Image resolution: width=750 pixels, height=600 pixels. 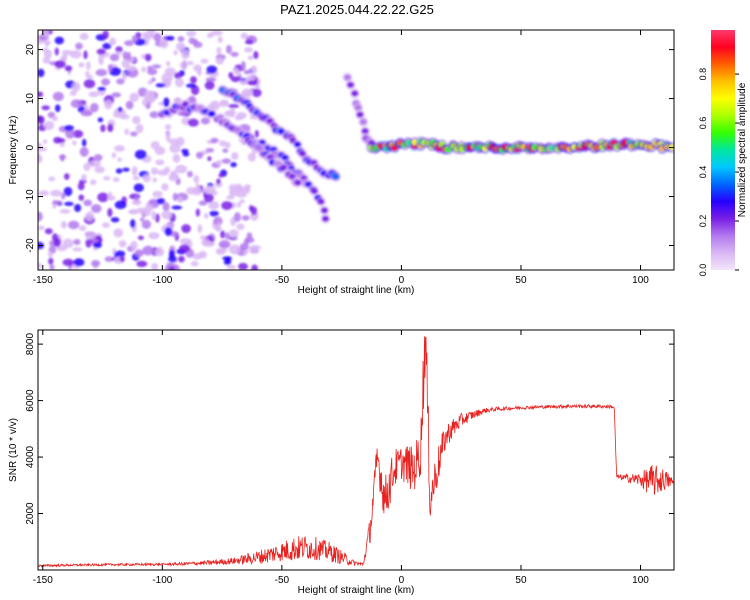 What do you see at coordinates (43, 280) in the screenshot?
I see `spectrogram-x-tick-label: -150` at bounding box center [43, 280].